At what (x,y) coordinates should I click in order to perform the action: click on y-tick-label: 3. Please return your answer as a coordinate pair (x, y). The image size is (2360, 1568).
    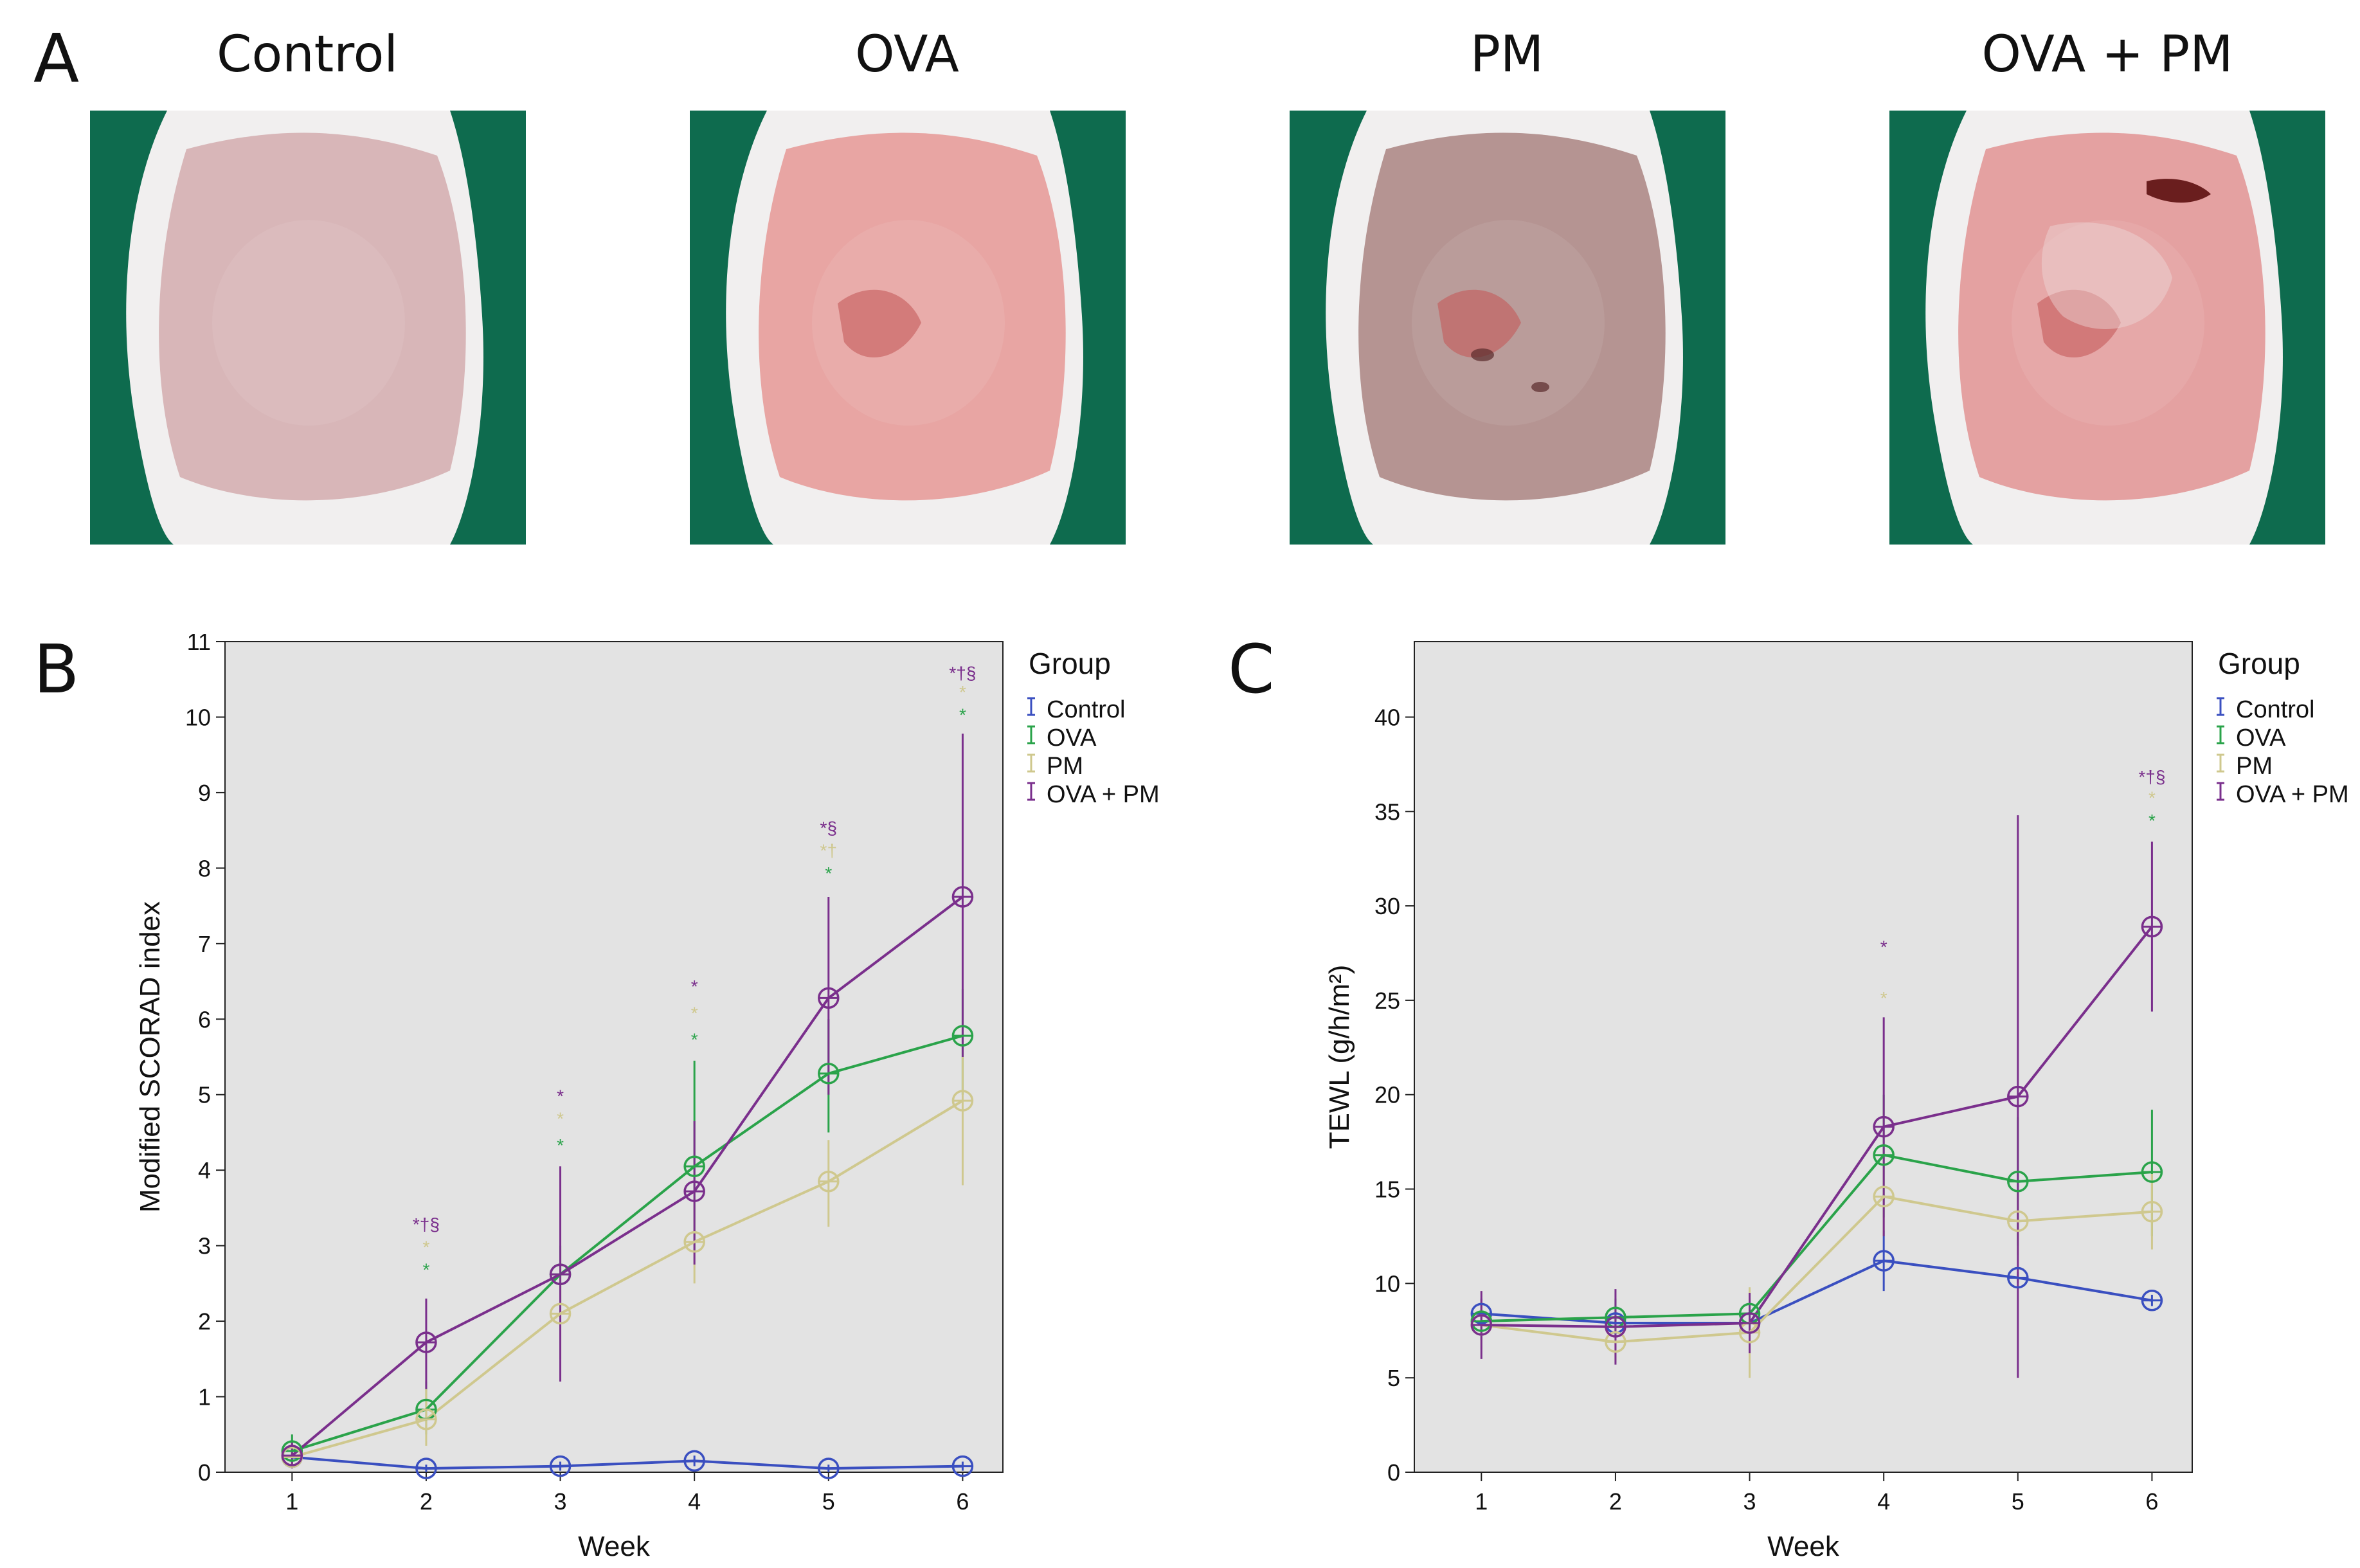
    Looking at the image, I should click on (205, 1246).